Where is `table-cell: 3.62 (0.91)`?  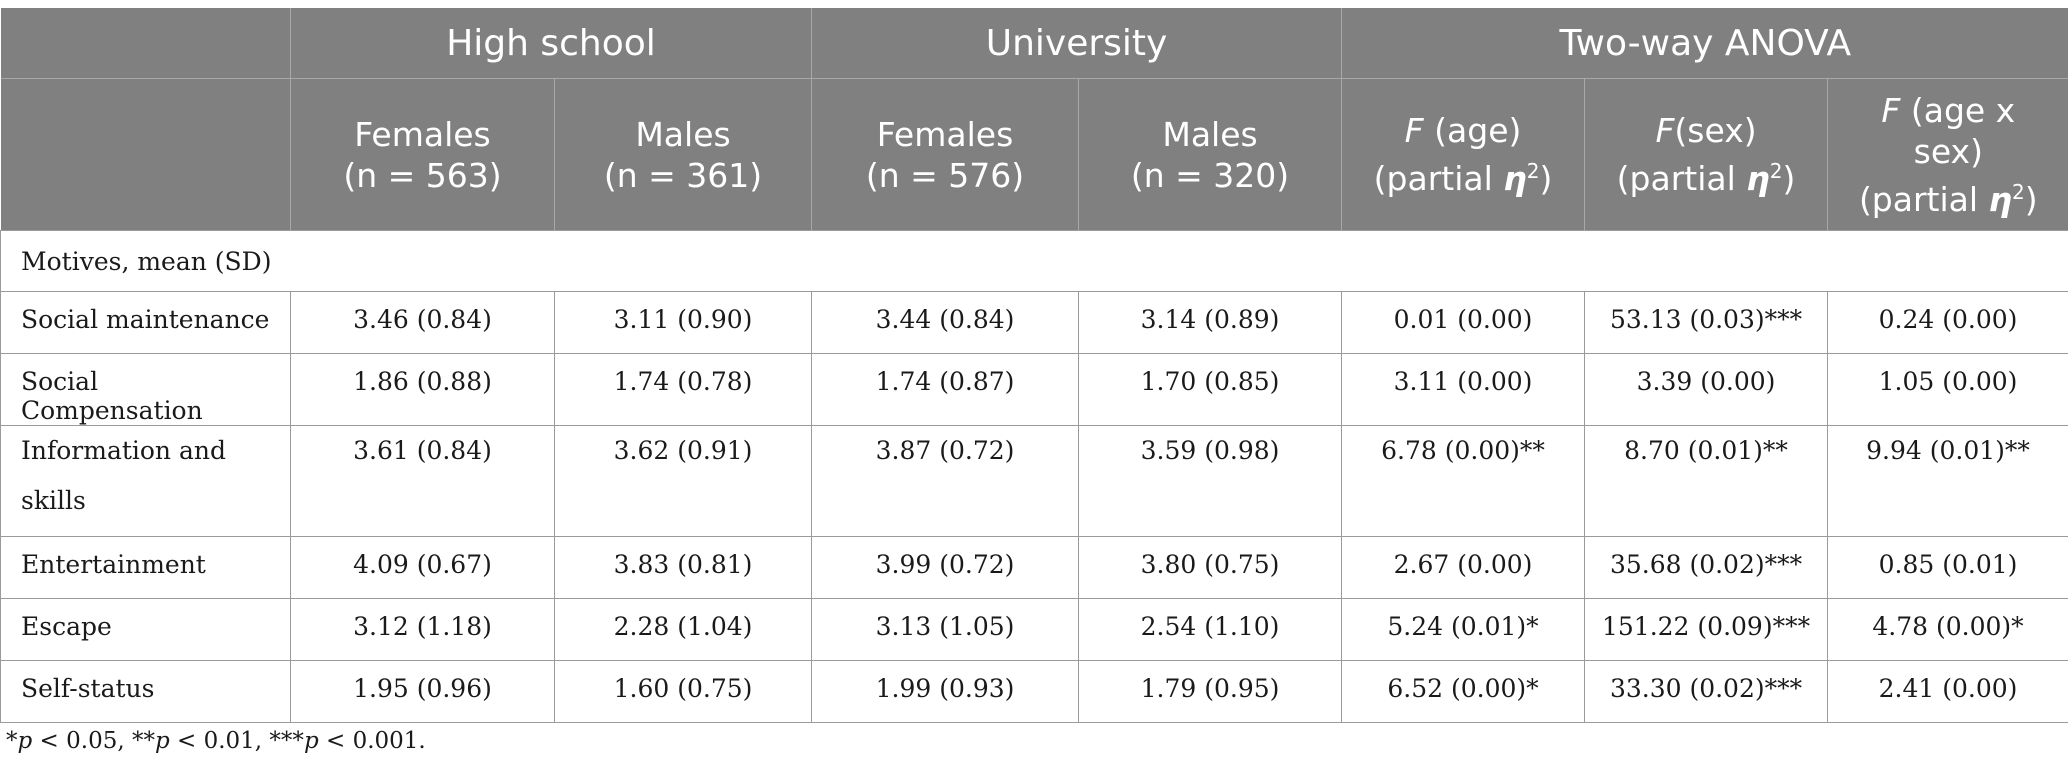
table-cell: 3.62 (0.91) is located at coordinates (683, 481).